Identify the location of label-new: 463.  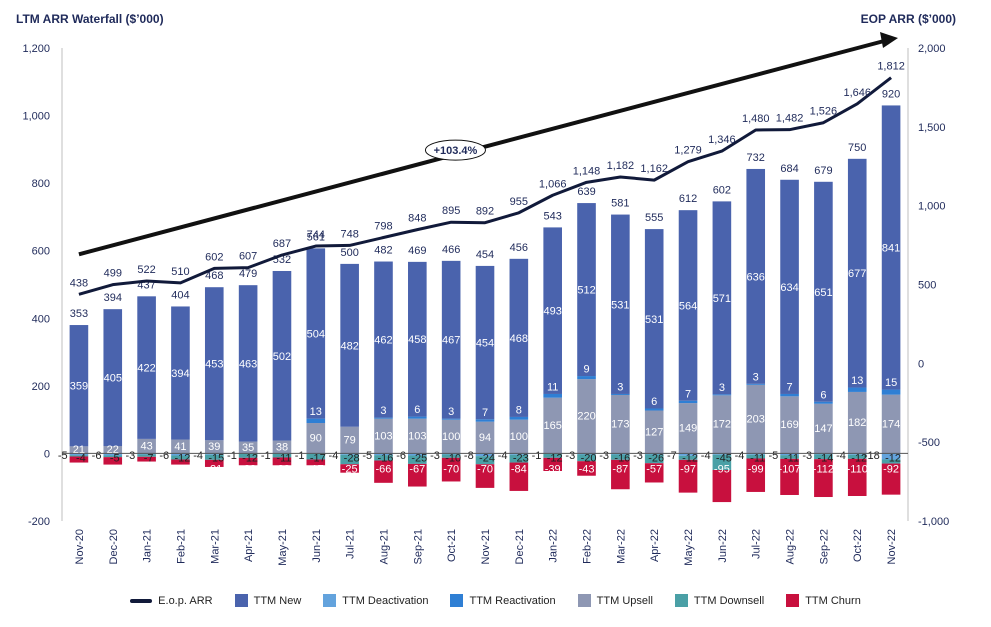
(248, 364).